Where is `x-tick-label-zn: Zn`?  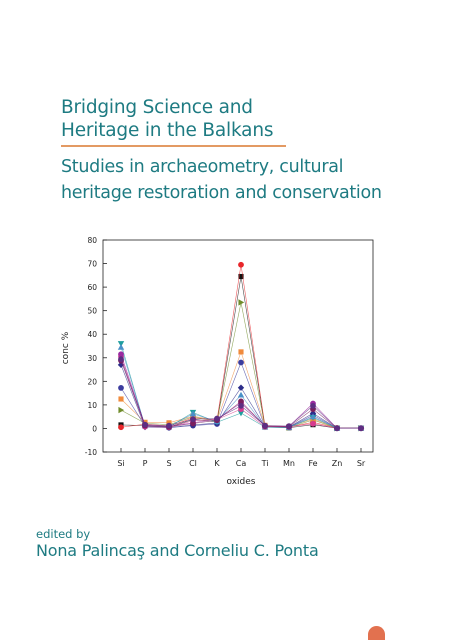 x-tick-label-zn: Zn is located at coordinates (337, 463).